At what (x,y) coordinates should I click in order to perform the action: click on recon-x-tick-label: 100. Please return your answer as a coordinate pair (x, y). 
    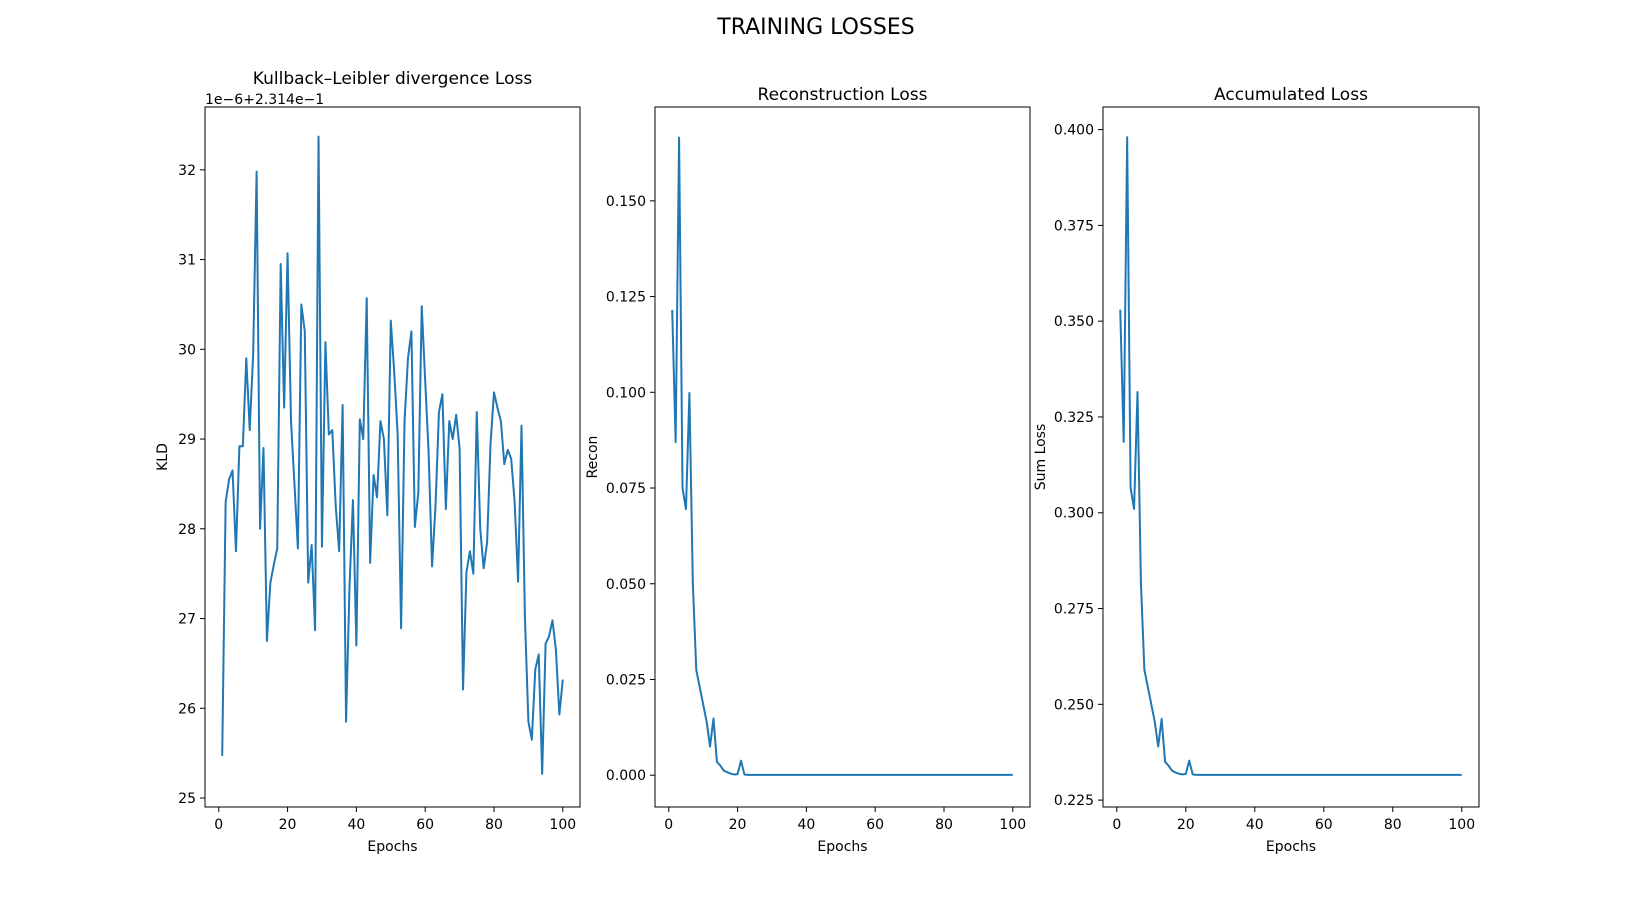
    Looking at the image, I should click on (1012, 825).